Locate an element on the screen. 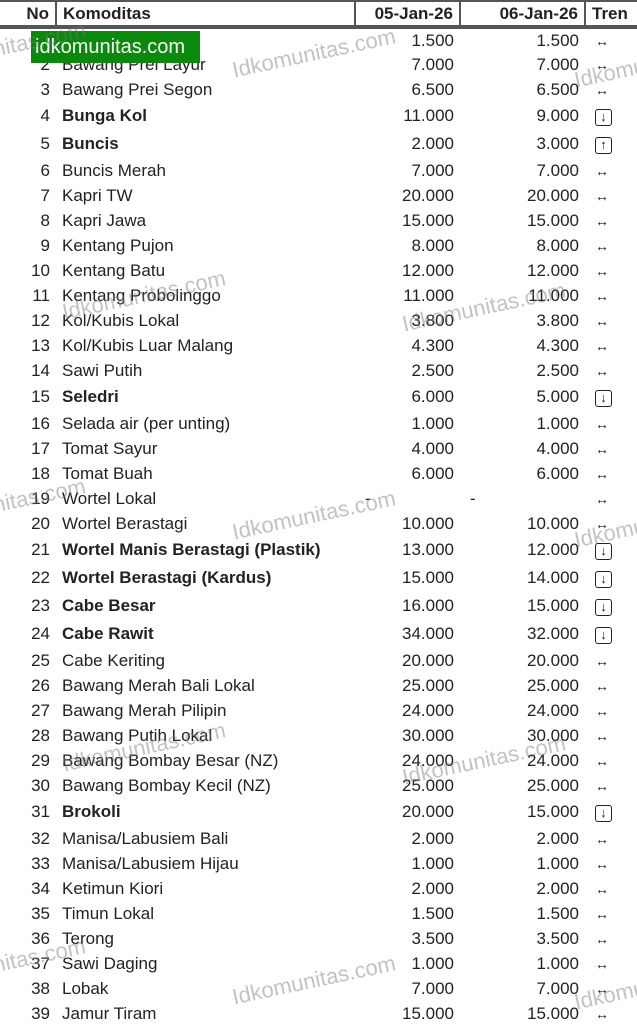 The height and width of the screenshot is (1027, 637). row-no: 26 is located at coordinates (40, 685).